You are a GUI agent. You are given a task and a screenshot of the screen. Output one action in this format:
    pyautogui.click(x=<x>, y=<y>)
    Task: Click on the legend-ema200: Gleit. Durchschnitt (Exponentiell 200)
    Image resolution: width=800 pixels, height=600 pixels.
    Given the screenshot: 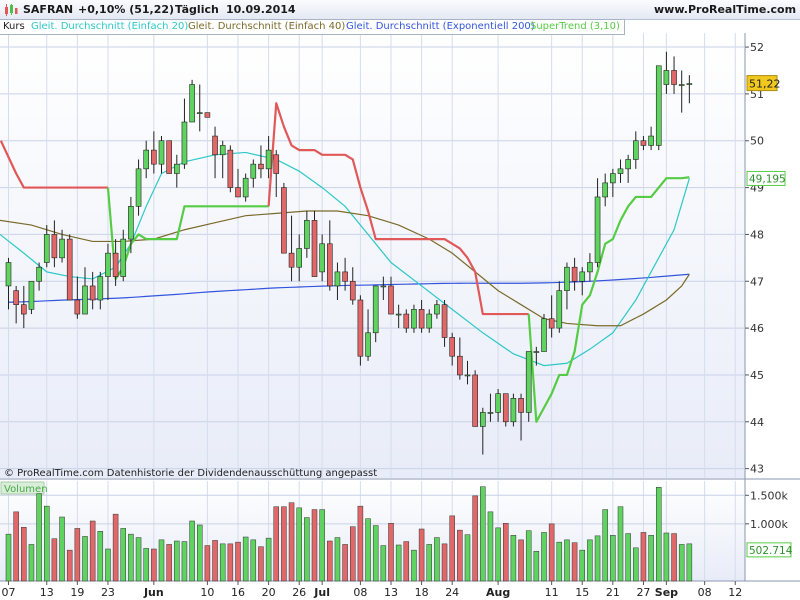 What is the action you would take?
    pyautogui.click(x=440, y=26)
    